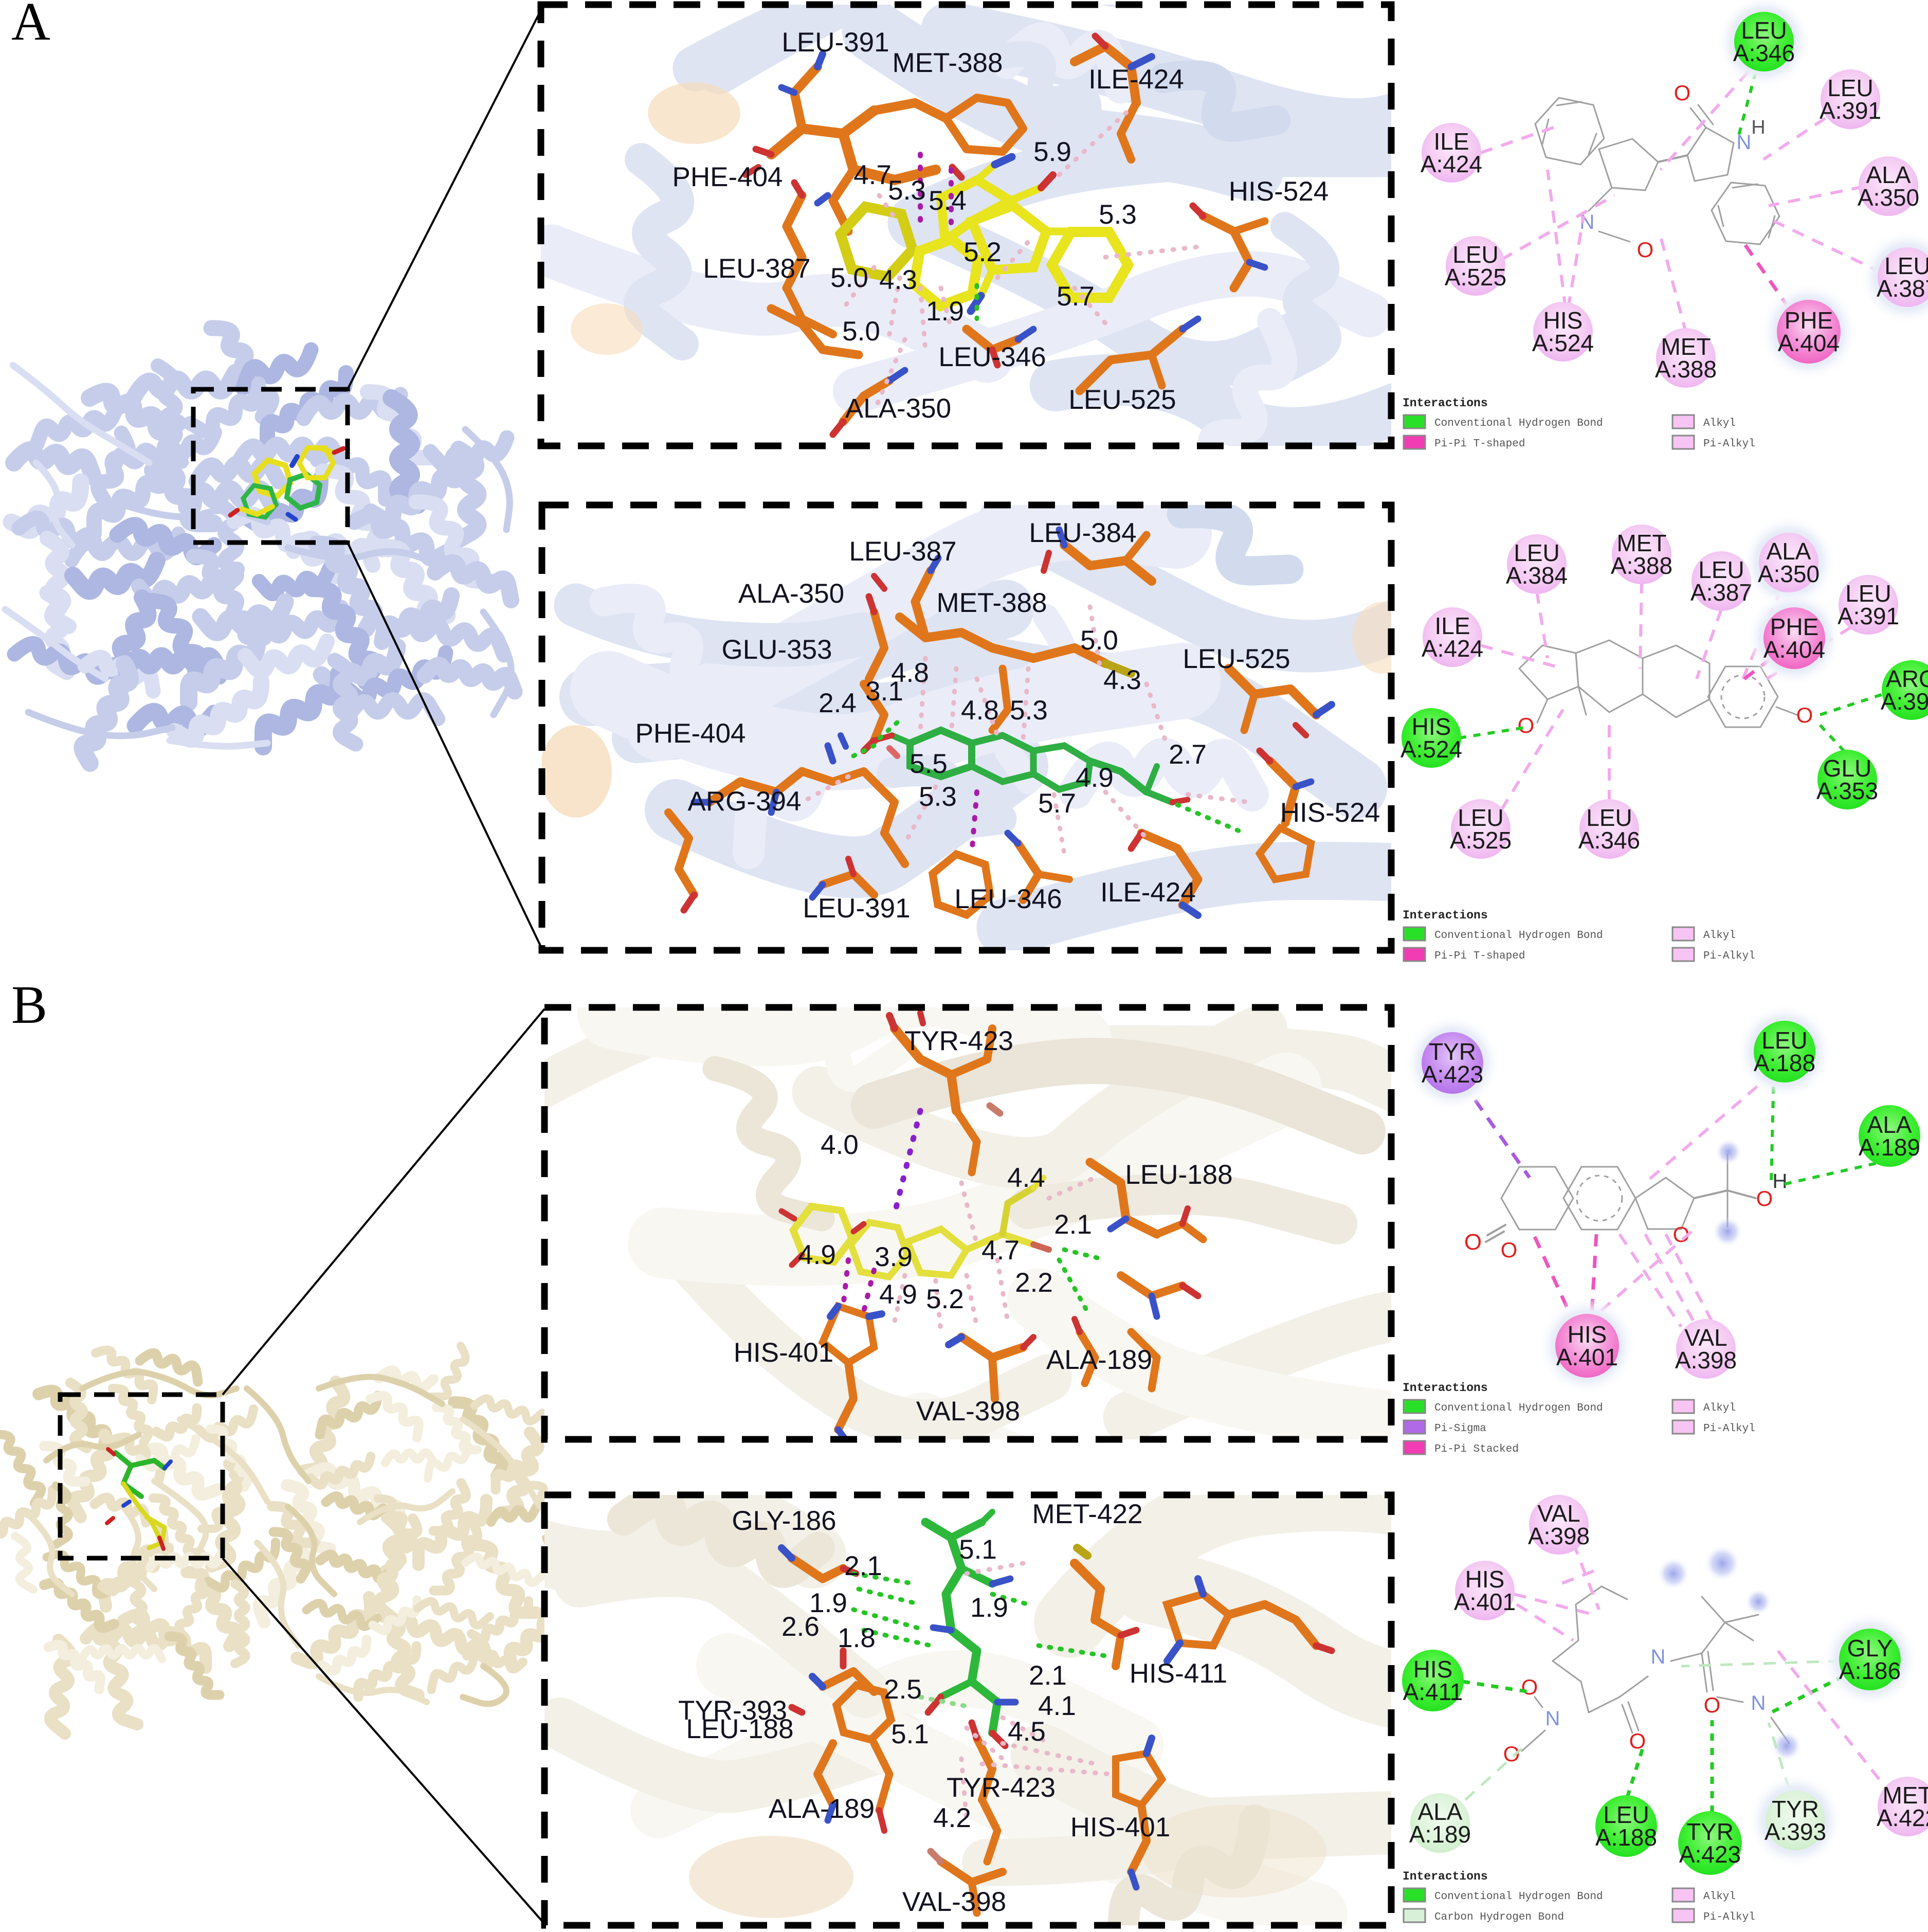  I want to click on svg-text: A:186, so click(1870, 1670).